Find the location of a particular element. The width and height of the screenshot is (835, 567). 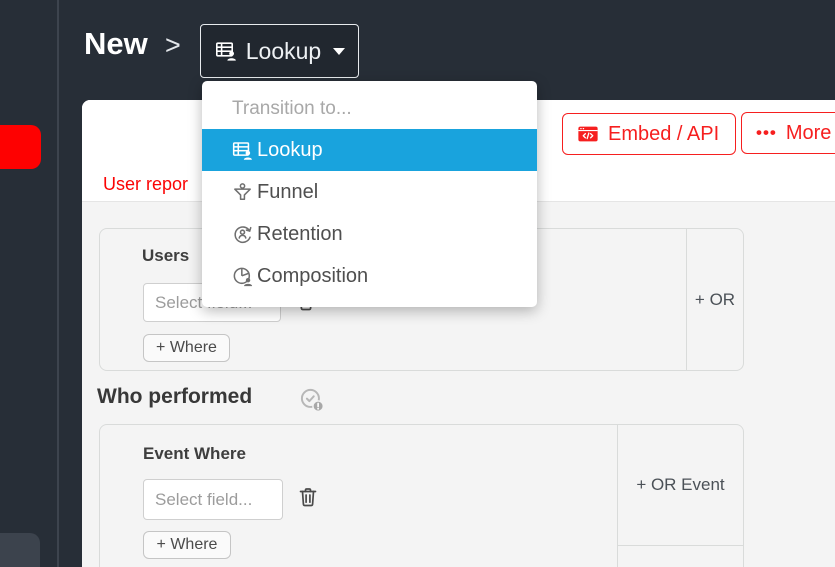

event-or-column: + OR Event is located at coordinates (680, 496).